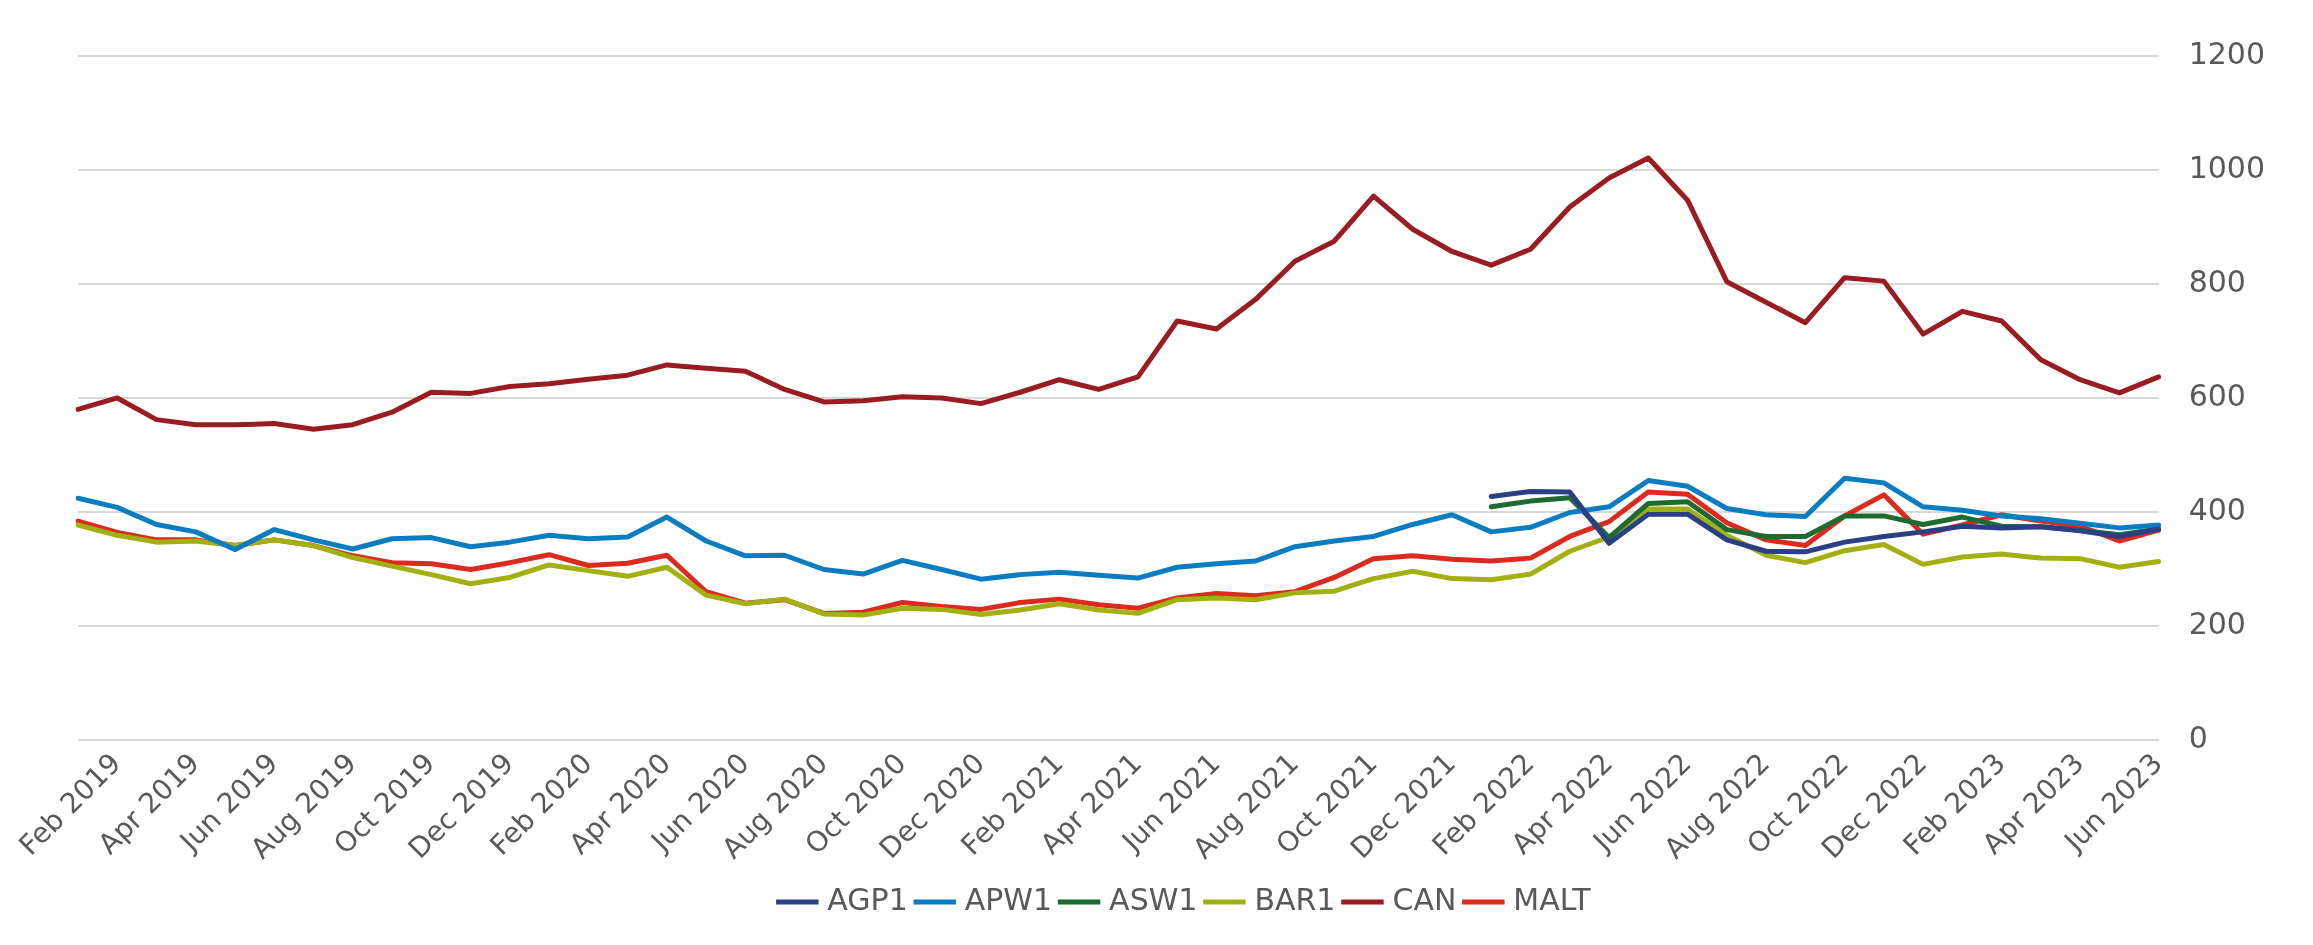 The height and width of the screenshot is (945, 2313). Describe the element at coordinates (2227, 167) in the screenshot. I see `y-tick-label: 1000` at that location.